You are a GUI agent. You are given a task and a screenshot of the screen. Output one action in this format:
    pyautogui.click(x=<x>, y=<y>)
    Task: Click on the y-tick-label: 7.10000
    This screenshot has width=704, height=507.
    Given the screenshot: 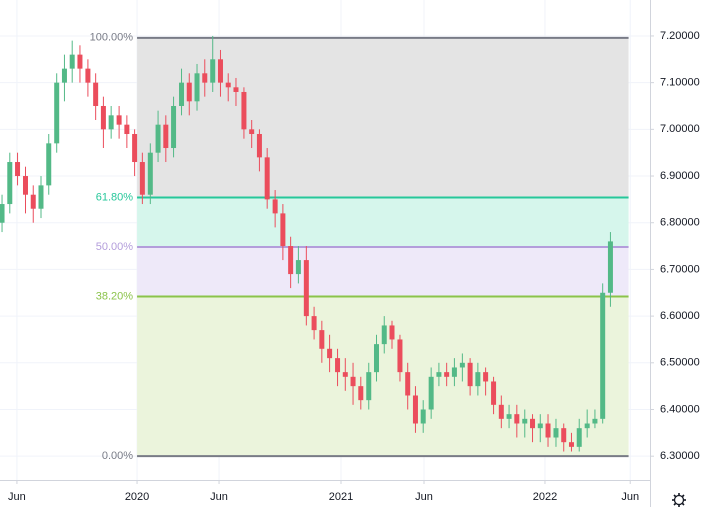 What is the action you would take?
    pyautogui.click(x=680, y=83)
    